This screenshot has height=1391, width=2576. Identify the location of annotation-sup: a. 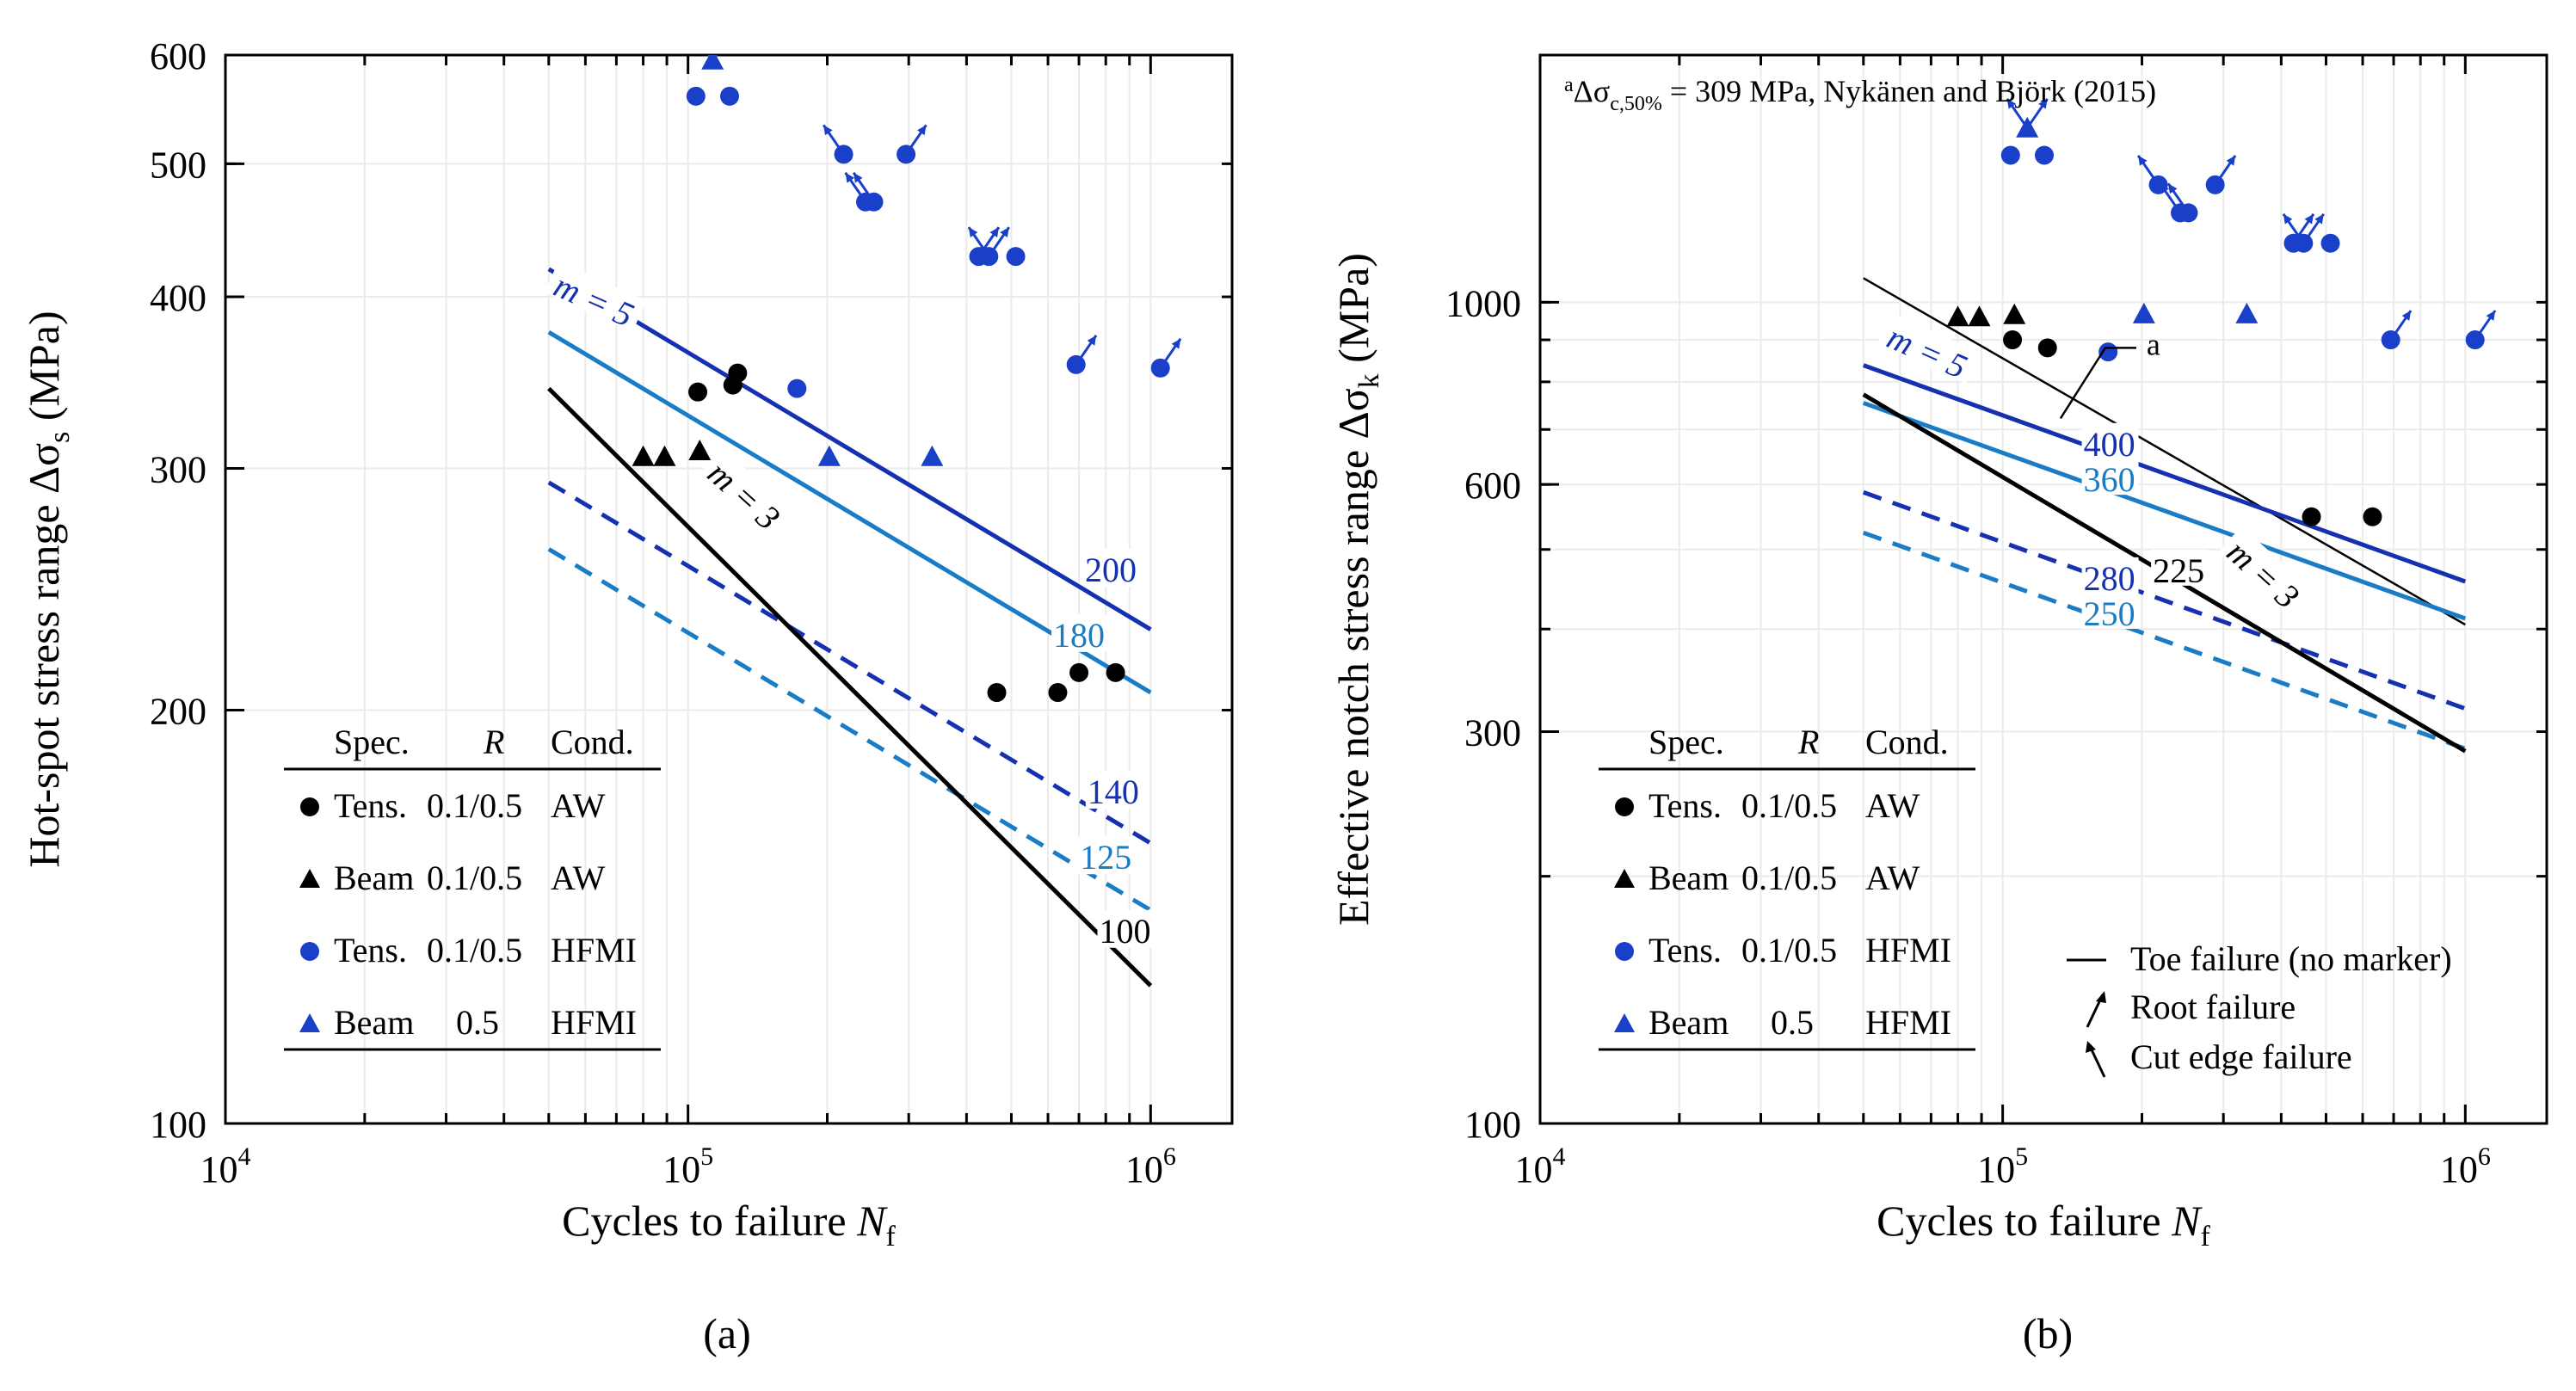
(1569, 85).